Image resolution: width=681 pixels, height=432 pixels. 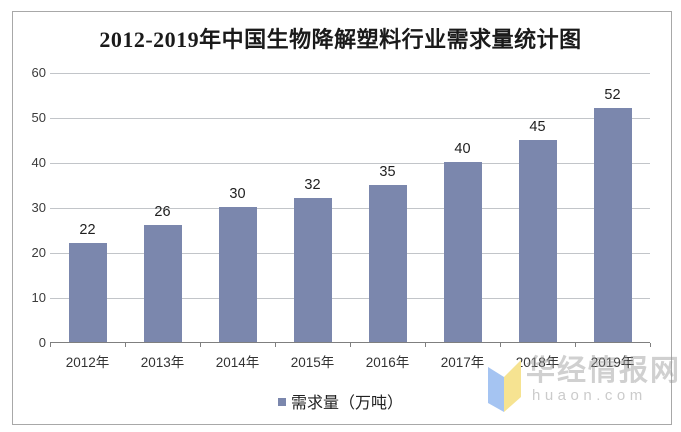 I want to click on y-tick-label-50: 50, so click(x=38, y=117).